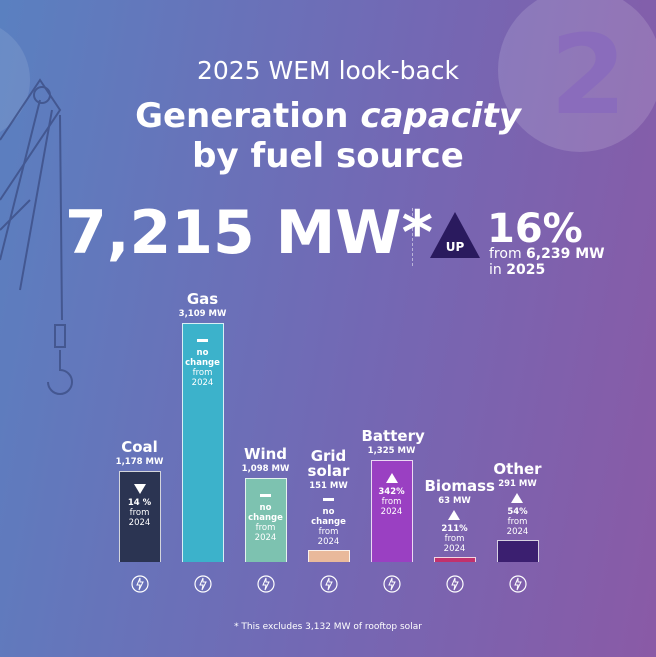  Describe the element at coordinates (460, 486) in the screenshot. I see `category-label: Biomass` at that location.